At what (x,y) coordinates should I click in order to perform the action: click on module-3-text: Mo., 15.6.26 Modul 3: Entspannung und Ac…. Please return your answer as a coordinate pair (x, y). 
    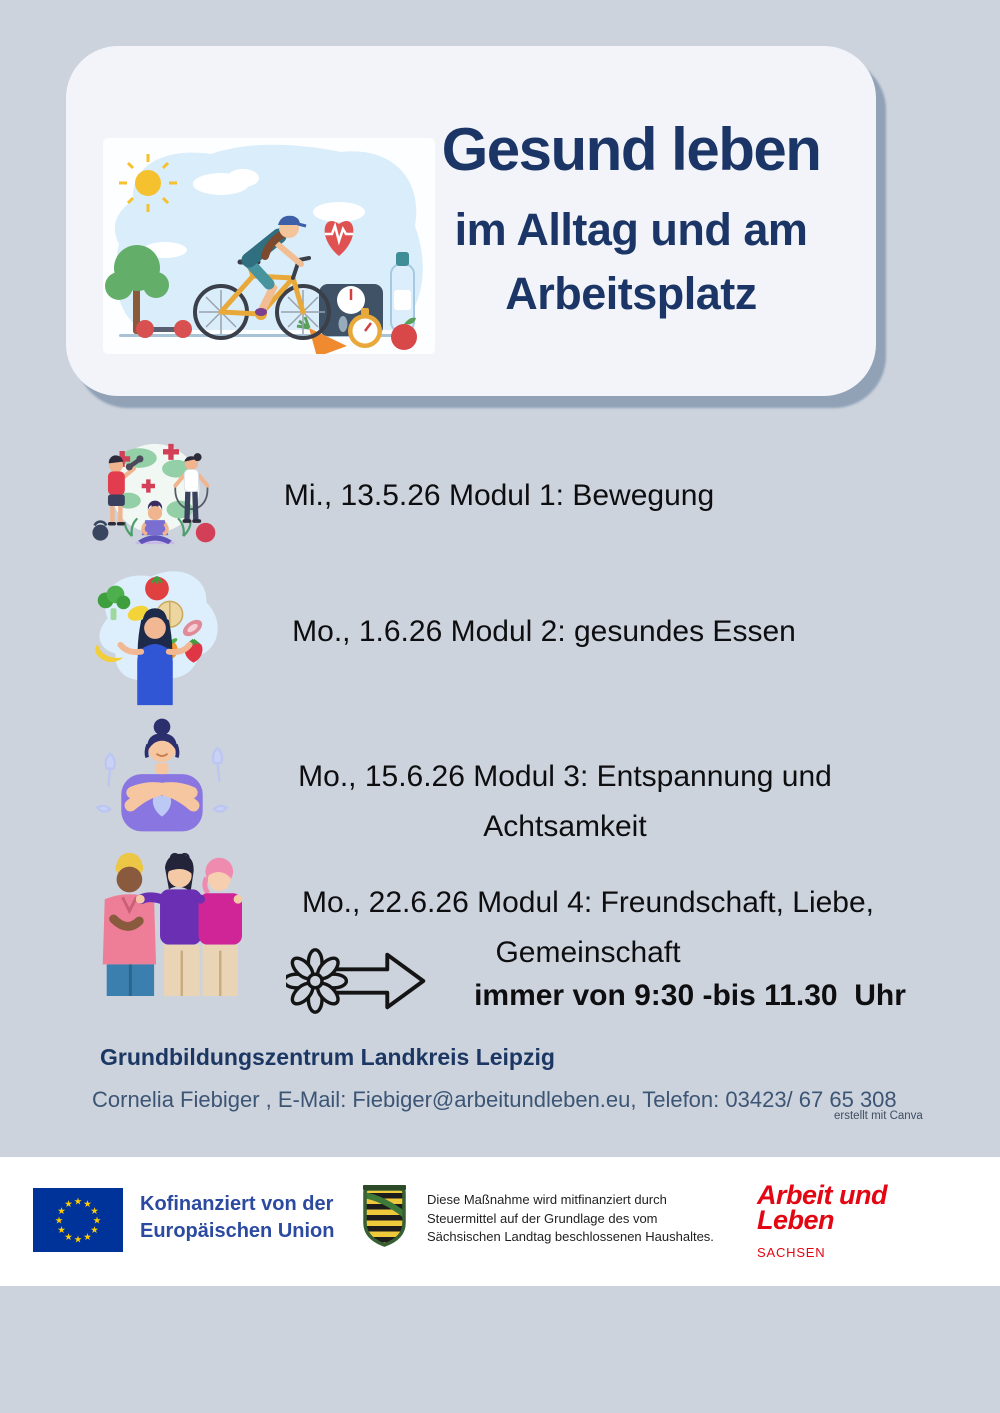
    Looking at the image, I should click on (565, 801).